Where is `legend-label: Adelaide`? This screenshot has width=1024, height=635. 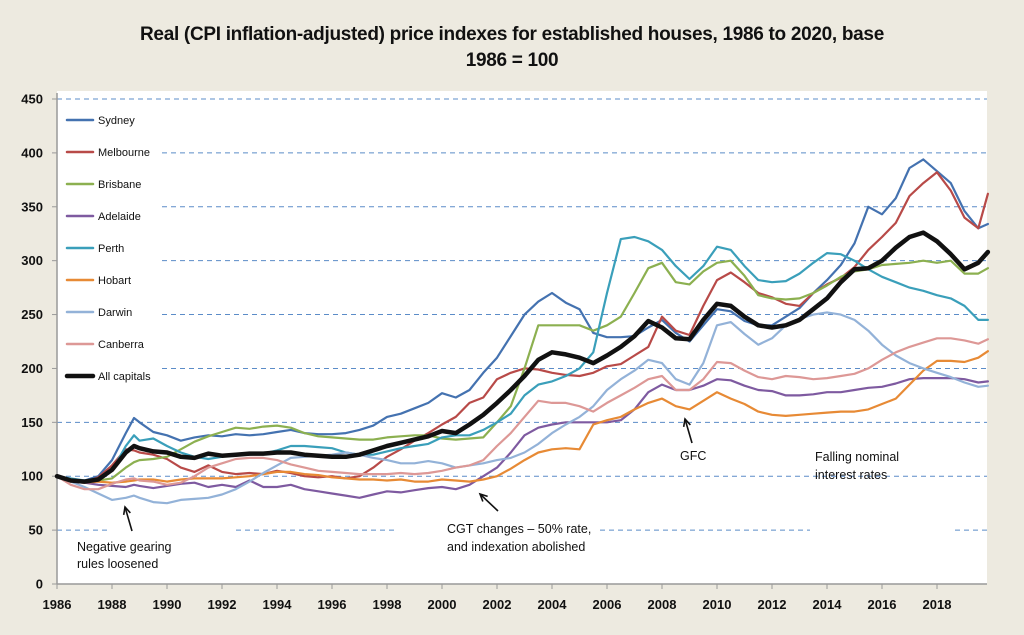
legend-label: Adelaide is located at coordinates (119, 217).